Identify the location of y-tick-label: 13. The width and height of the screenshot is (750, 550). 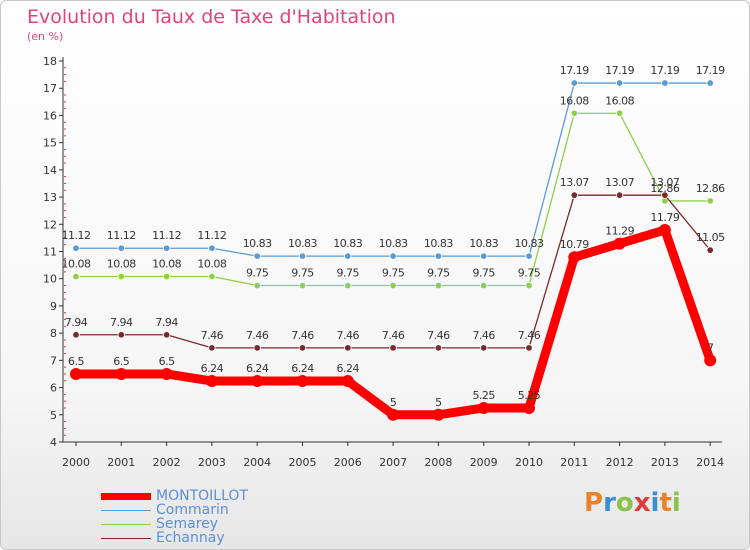
(50, 197).